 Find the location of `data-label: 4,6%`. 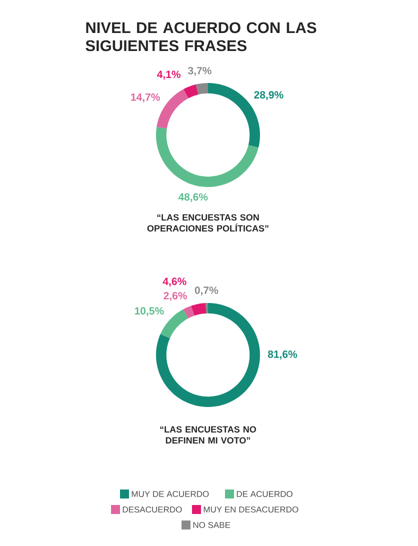

data-label: 4,6% is located at coordinates (174, 282).